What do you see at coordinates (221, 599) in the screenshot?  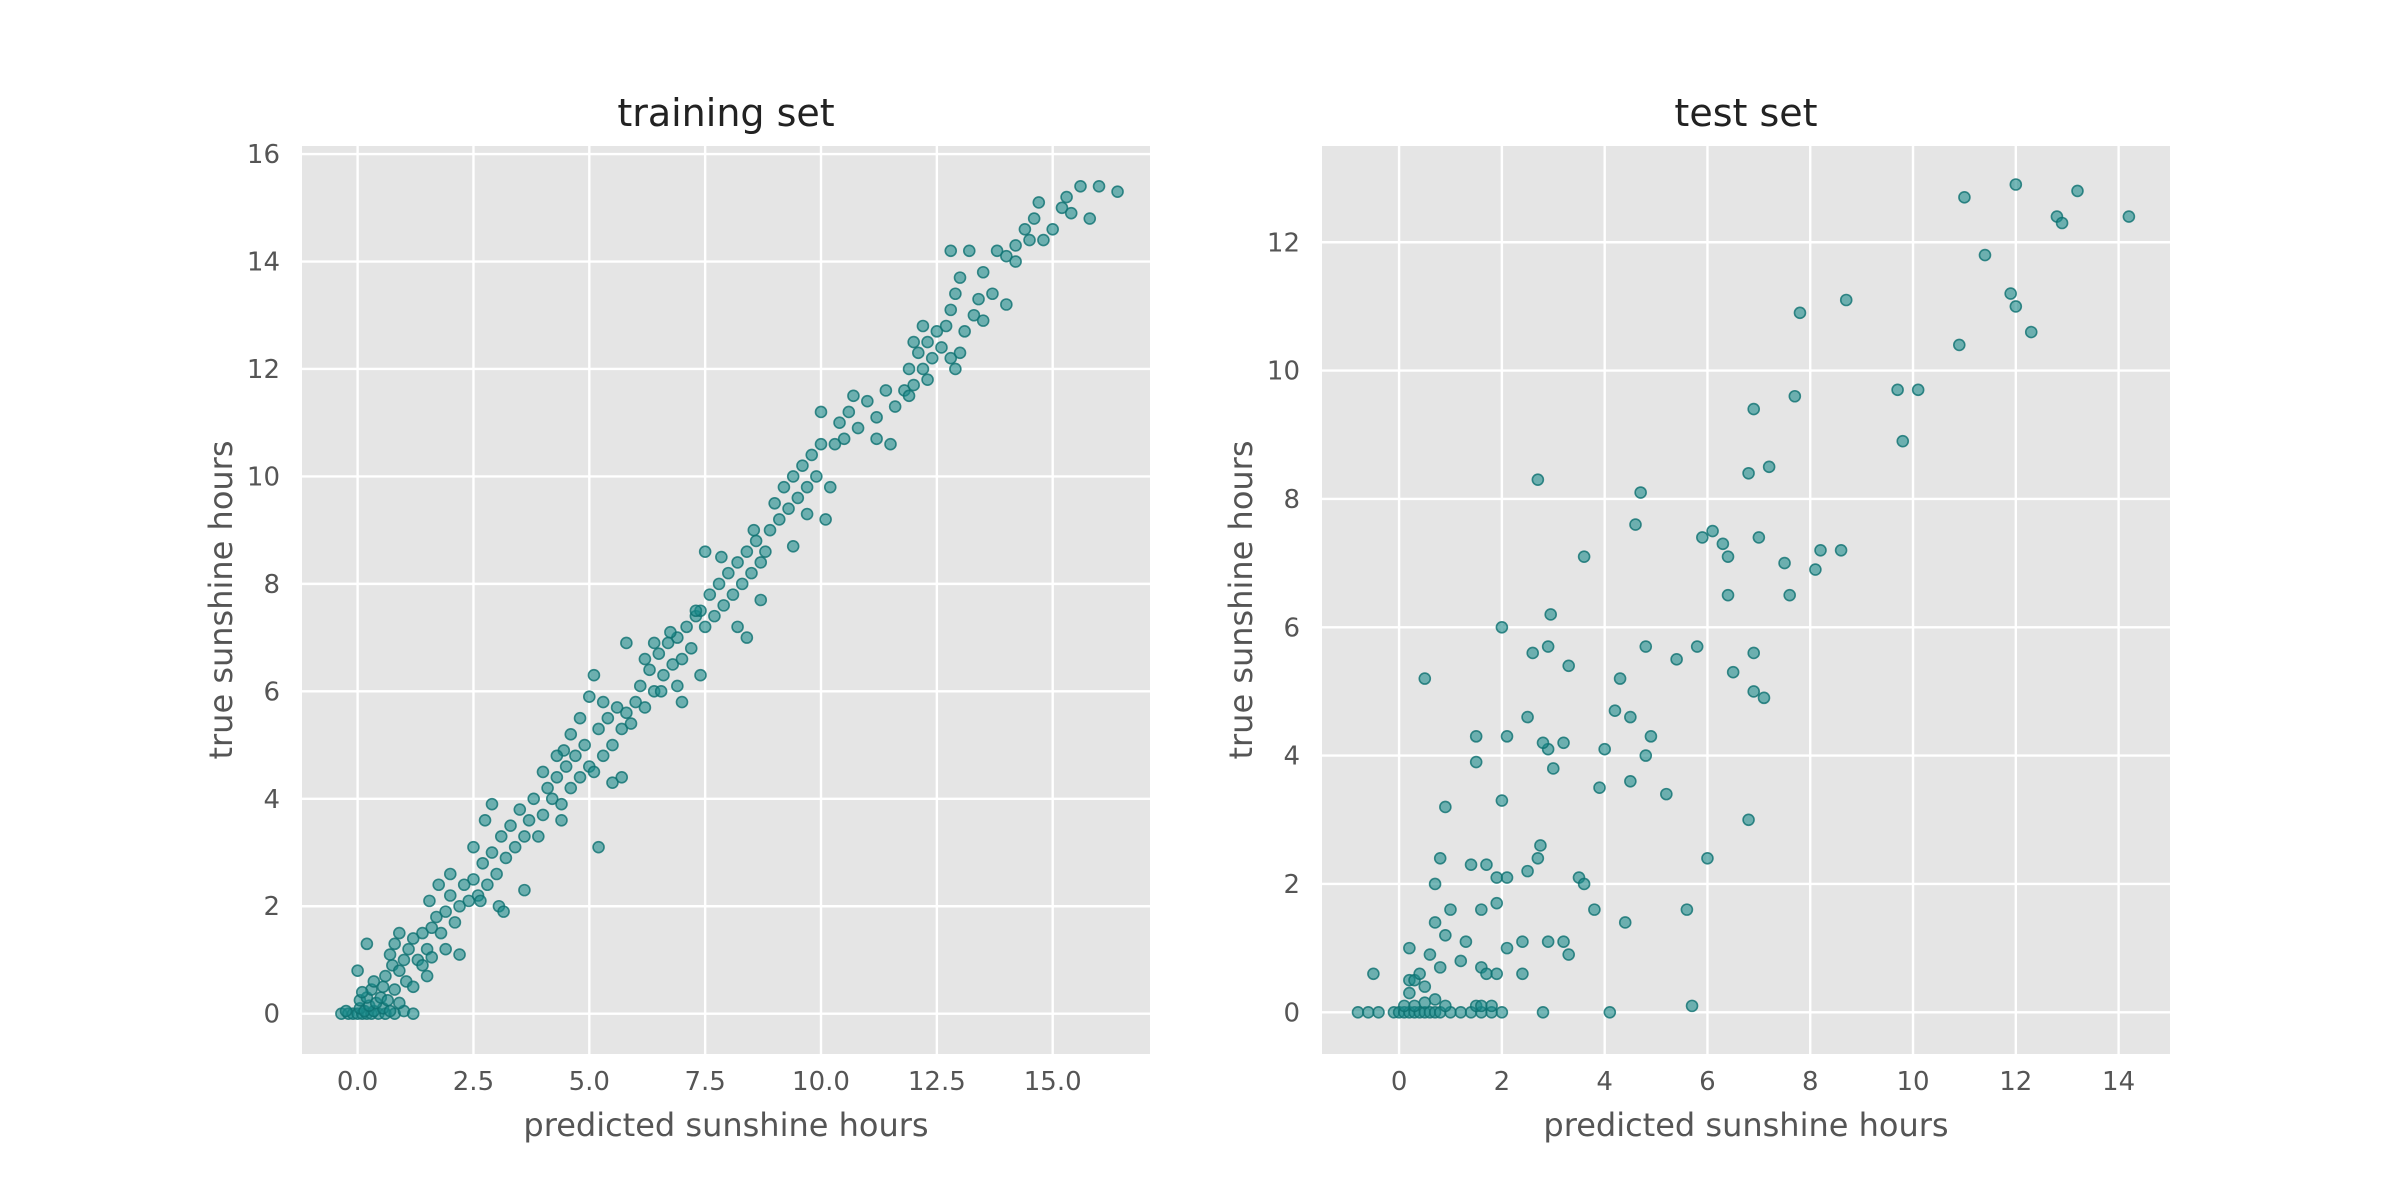 I see `training-set-y-axis-label: true sunshine hours` at bounding box center [221, 599].